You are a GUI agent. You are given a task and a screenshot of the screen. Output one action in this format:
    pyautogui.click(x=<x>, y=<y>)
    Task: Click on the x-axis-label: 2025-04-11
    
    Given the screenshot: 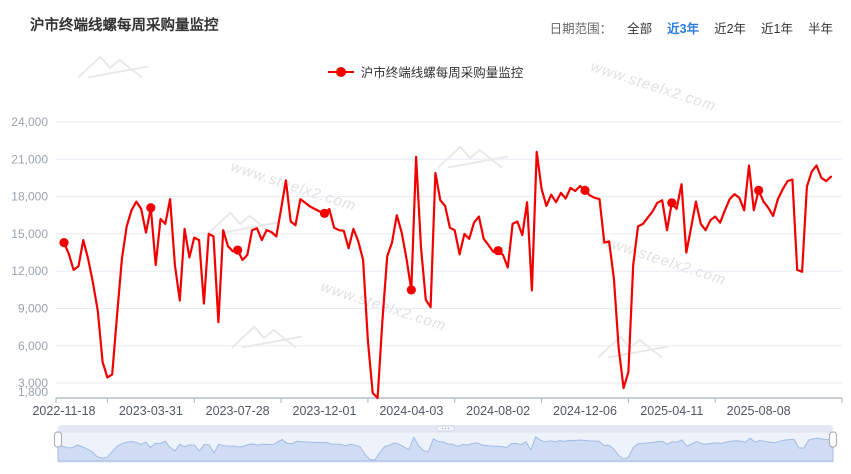 What is the action you would take?
    pyautogui.click(x=671, y=411)
    